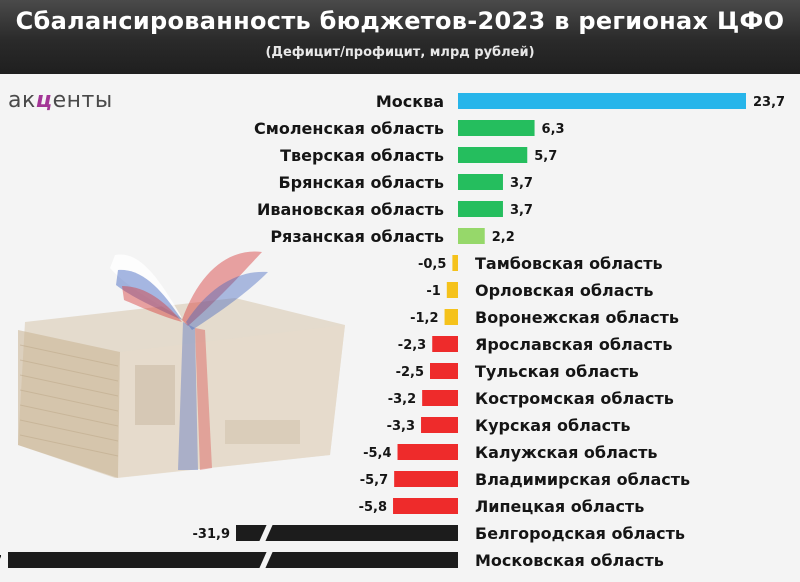 Image resolution: width=800 pixels, height=582 pixels. Describe the element at coordinates (582, 479) in the screenshot. I see `category-label: Владимирская область` at that location.